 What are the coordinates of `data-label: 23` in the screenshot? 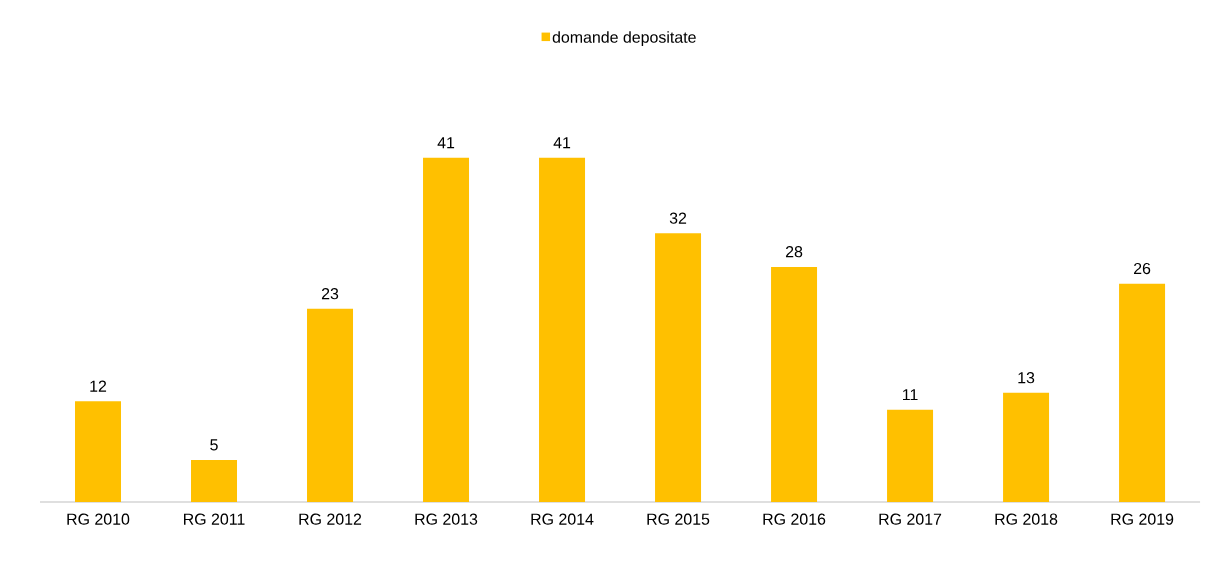 It's located at (330, 294).